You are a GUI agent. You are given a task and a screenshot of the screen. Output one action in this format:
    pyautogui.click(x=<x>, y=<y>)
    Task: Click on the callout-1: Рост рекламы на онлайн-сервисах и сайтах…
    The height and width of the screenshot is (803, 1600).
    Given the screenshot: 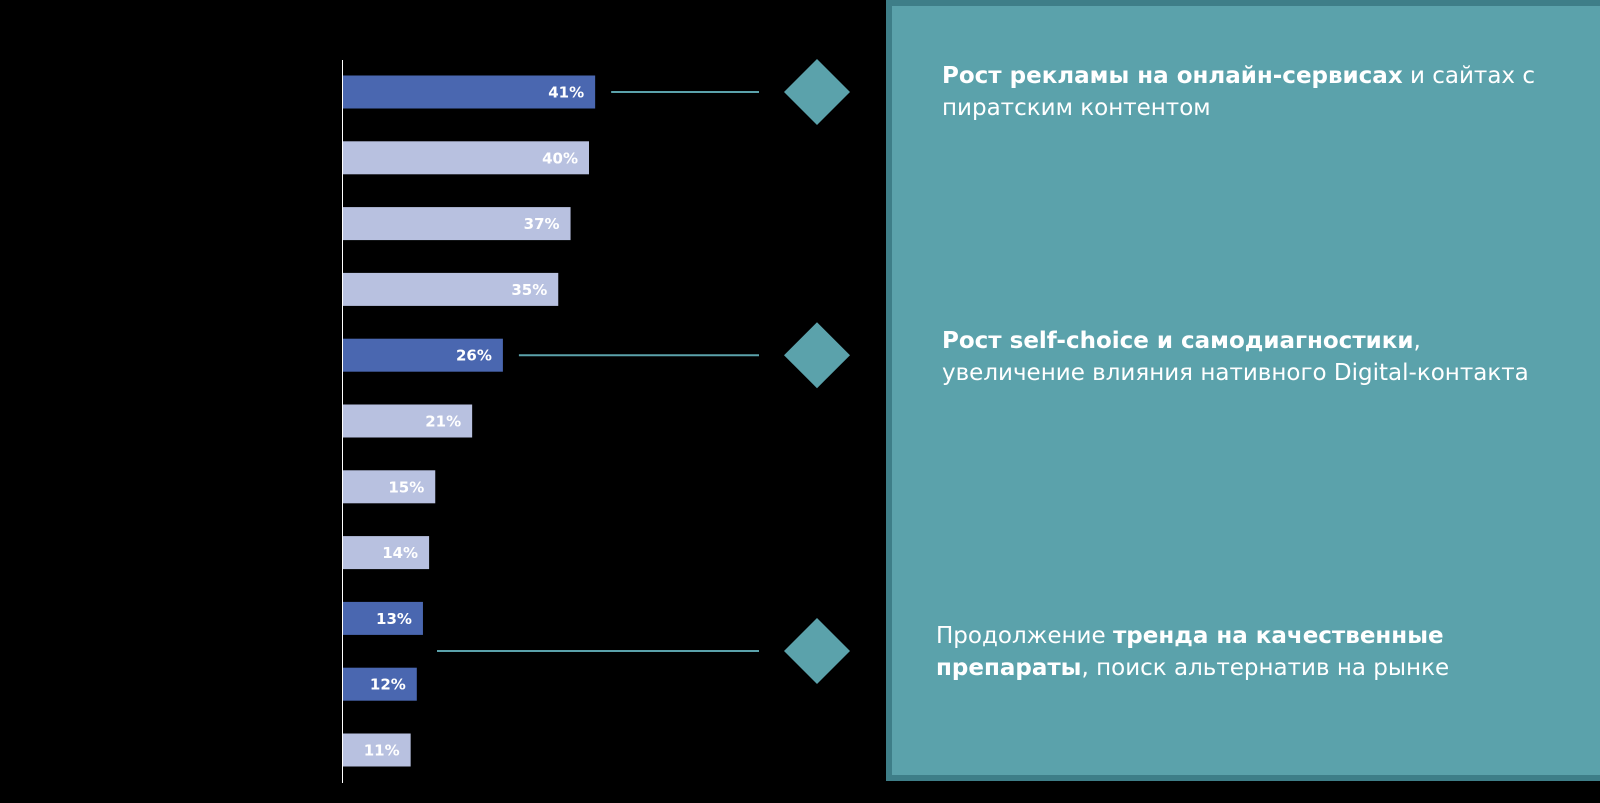 What is the action you would take?
    pyautogui.click(x=1247, y=92)
    